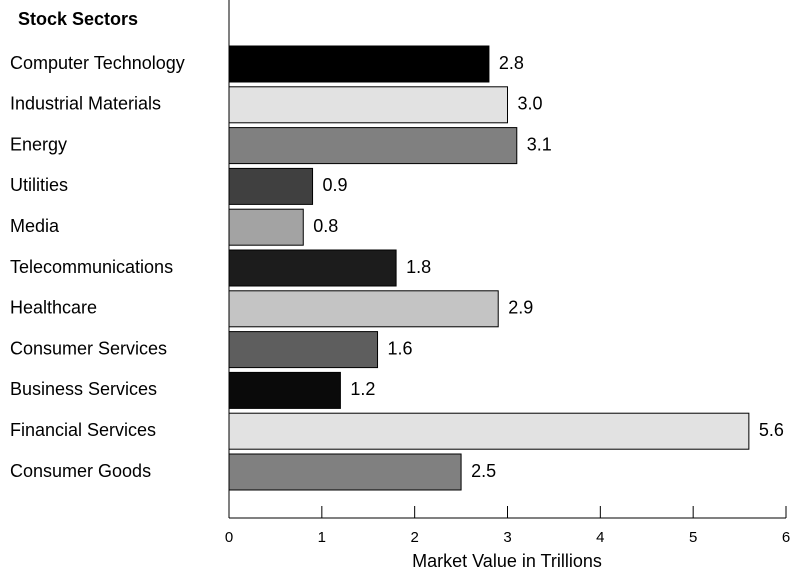  Describe the element at coordinates (85, 104) in the screenshot. I see `category-label: Industrial Materials` at that location.